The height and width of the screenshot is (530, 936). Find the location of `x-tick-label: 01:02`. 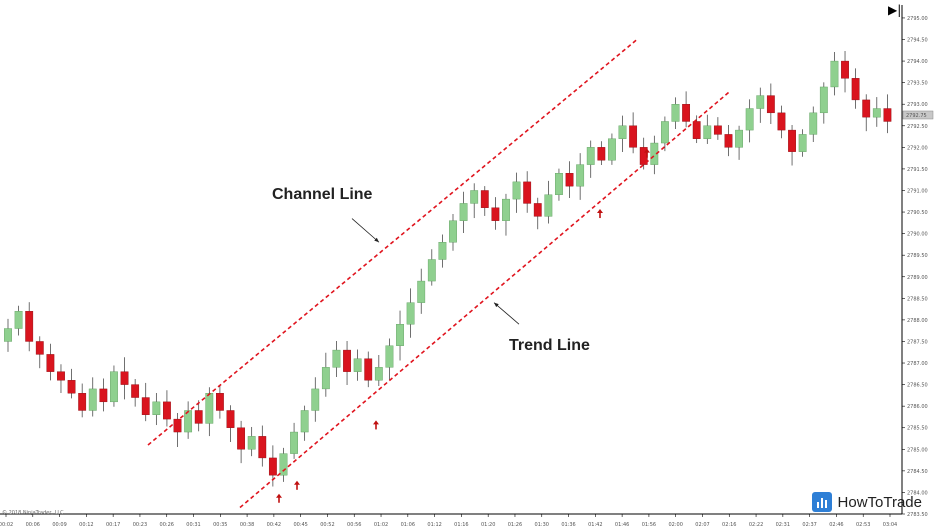

x-tick-label: 01:02 is located at coordinates (381, 525).